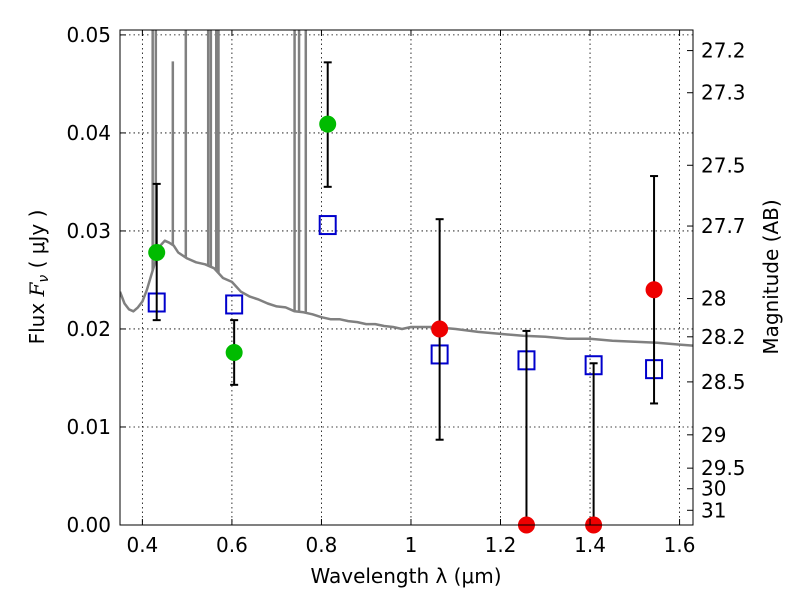 This screenshot has width=800, height=600. Describe the element at coordinates (411, 545) in the screenshot. I see `x-tick-label: 1` at that location.